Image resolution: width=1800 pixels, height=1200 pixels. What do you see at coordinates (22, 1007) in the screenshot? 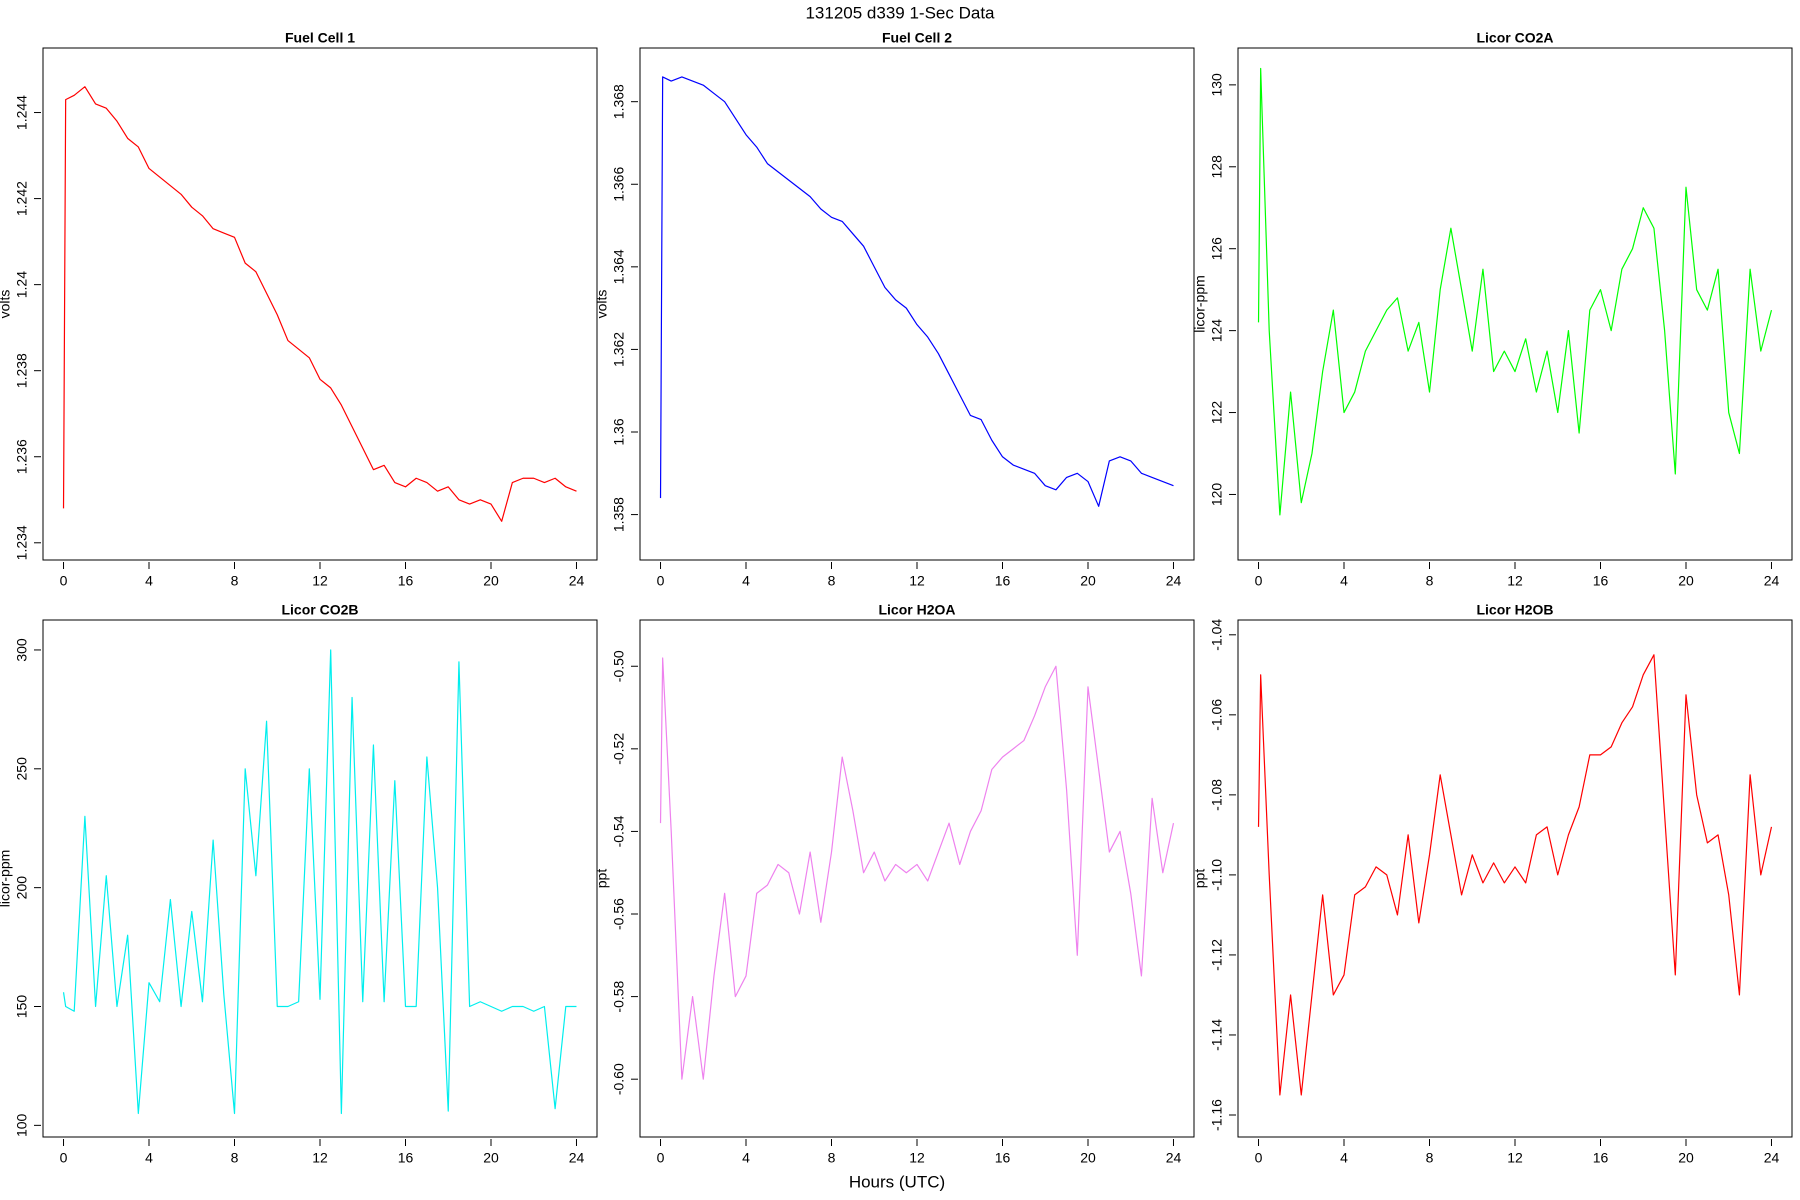
I see `y-tick-label: 150` at bounding box center [22, 1007].